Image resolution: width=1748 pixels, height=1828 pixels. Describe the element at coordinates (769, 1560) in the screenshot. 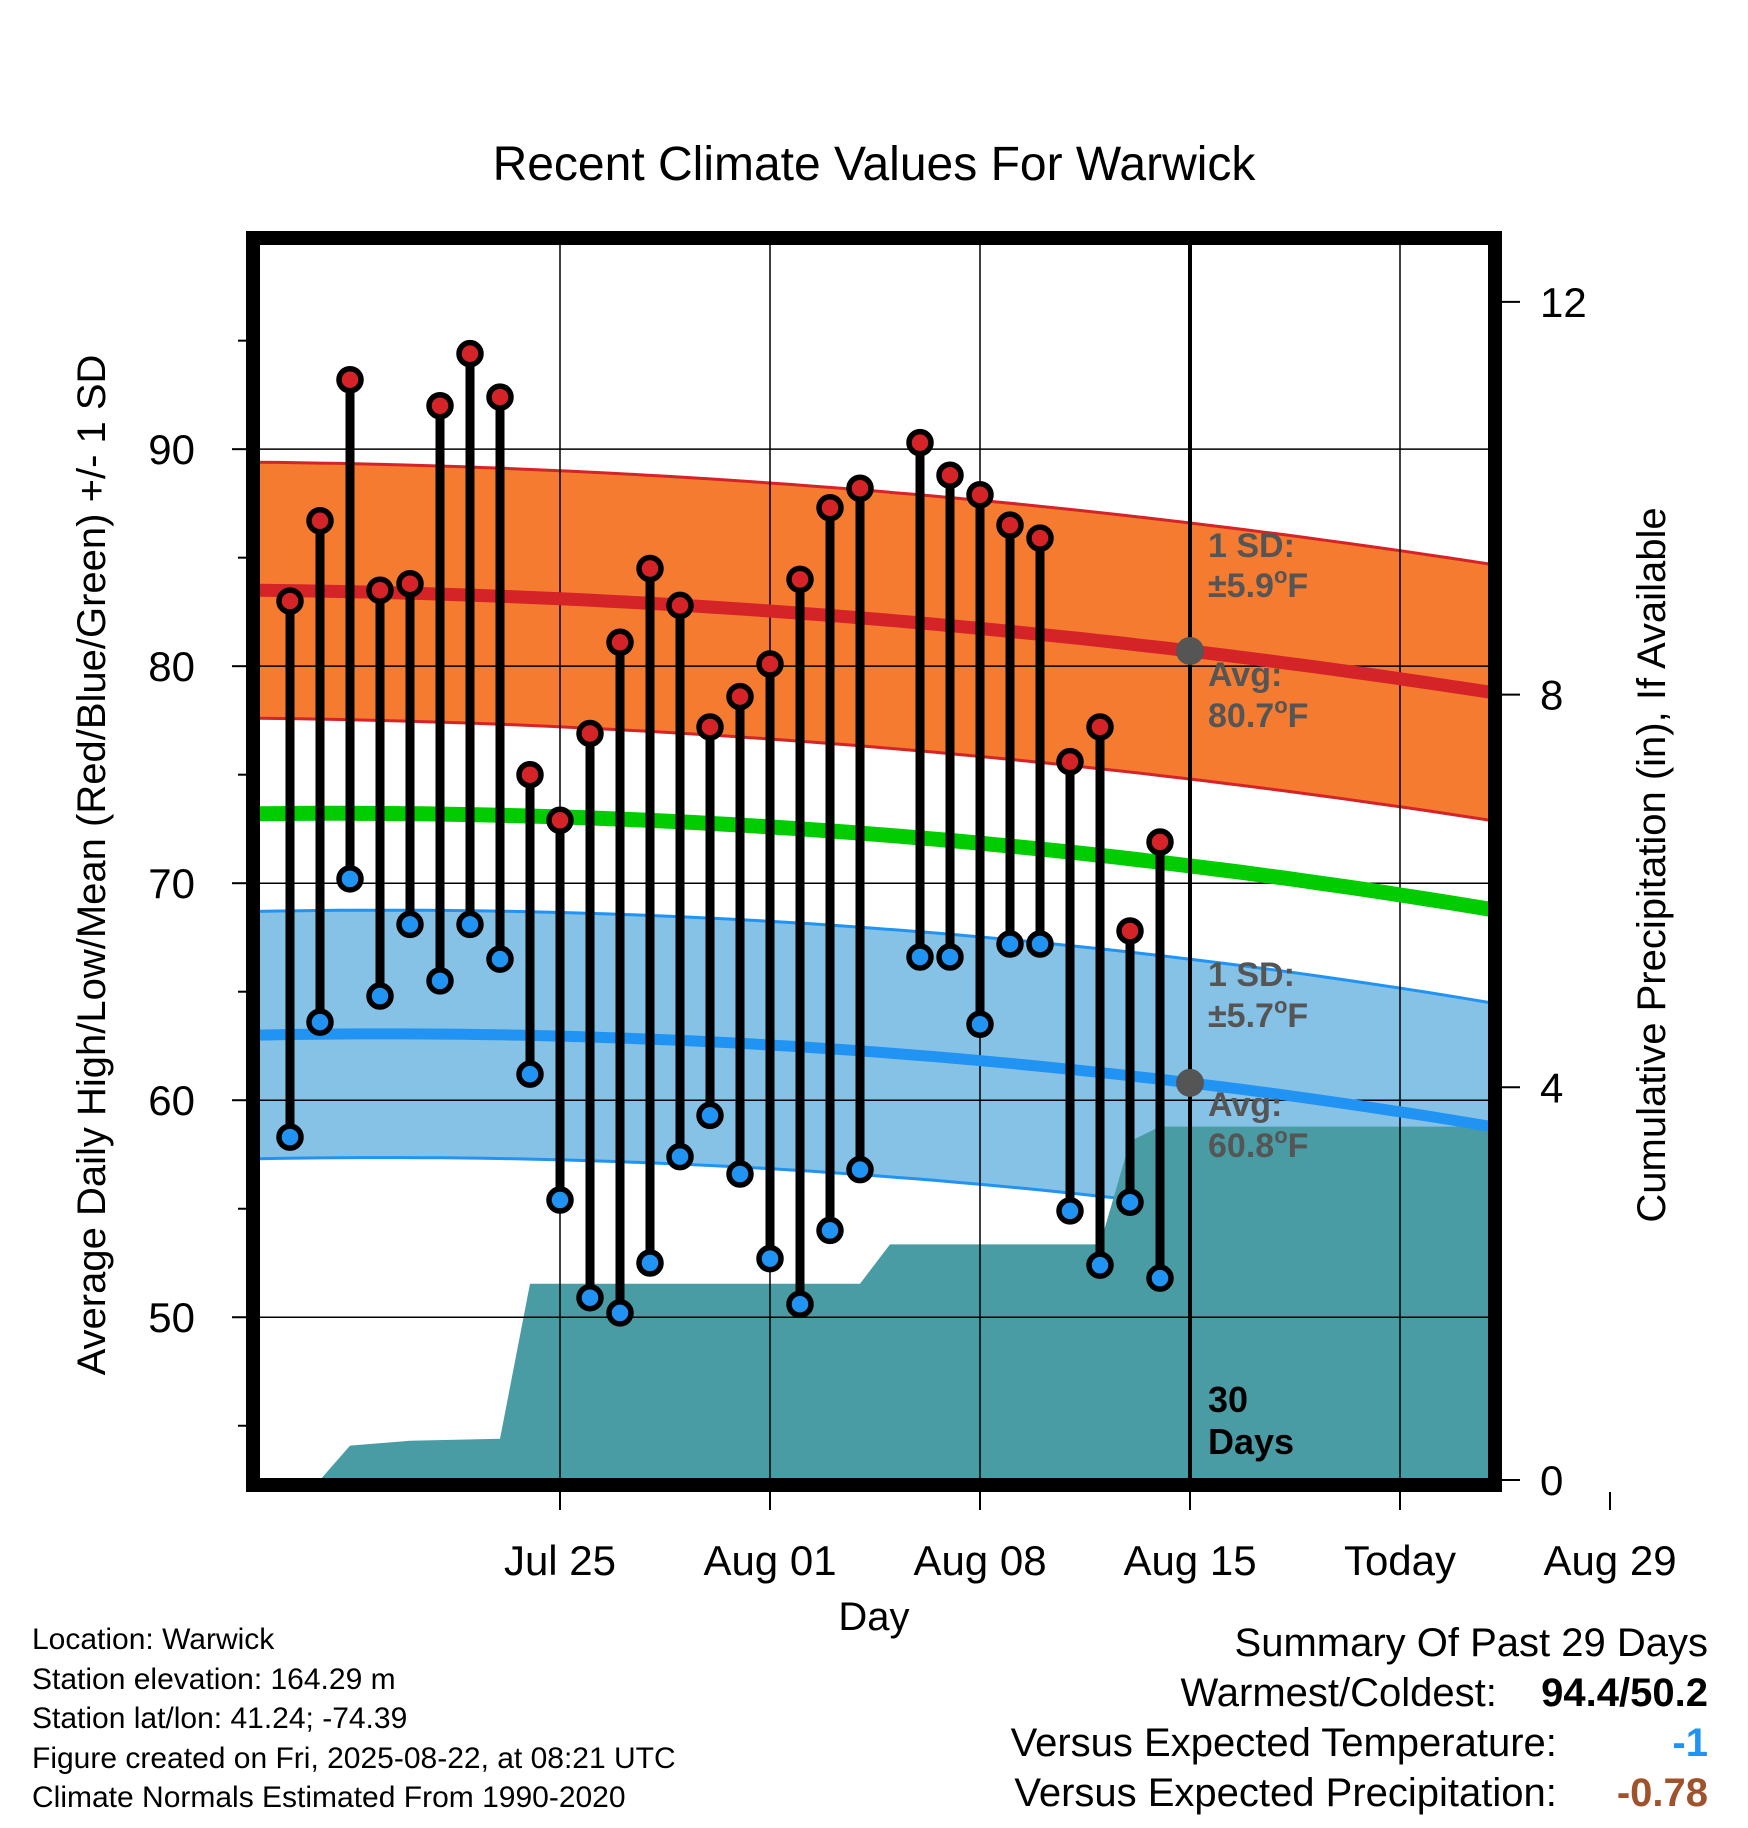

I see `x-tick-label: Aug 01` at that location.